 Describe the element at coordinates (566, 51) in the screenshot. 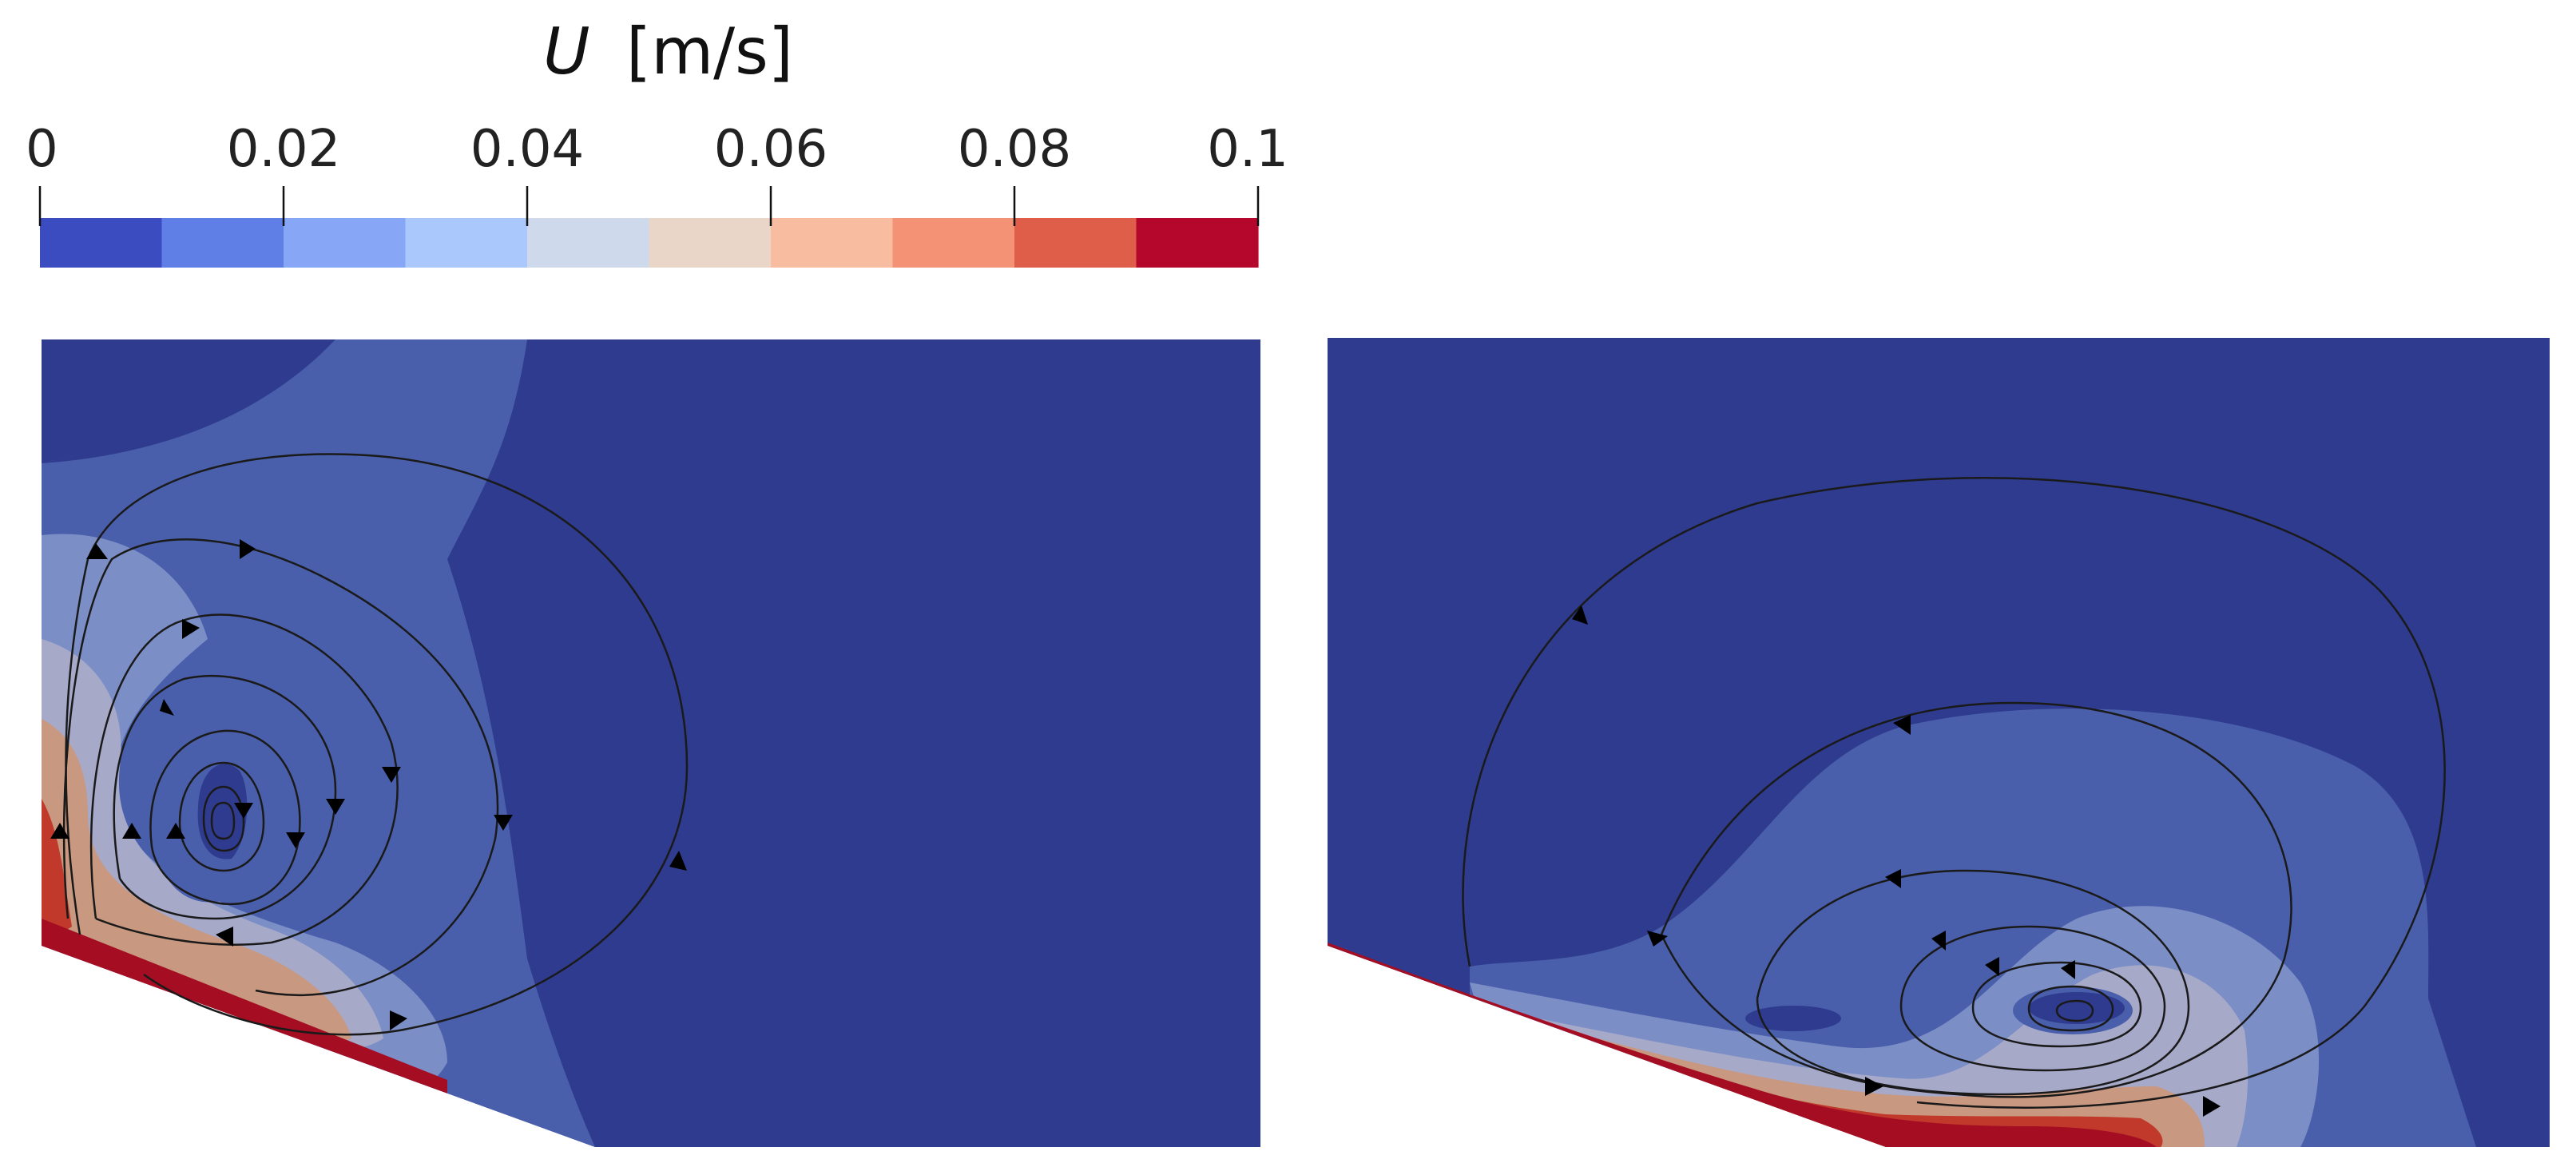

I see `colorbar-title-symbol: U` at that location.